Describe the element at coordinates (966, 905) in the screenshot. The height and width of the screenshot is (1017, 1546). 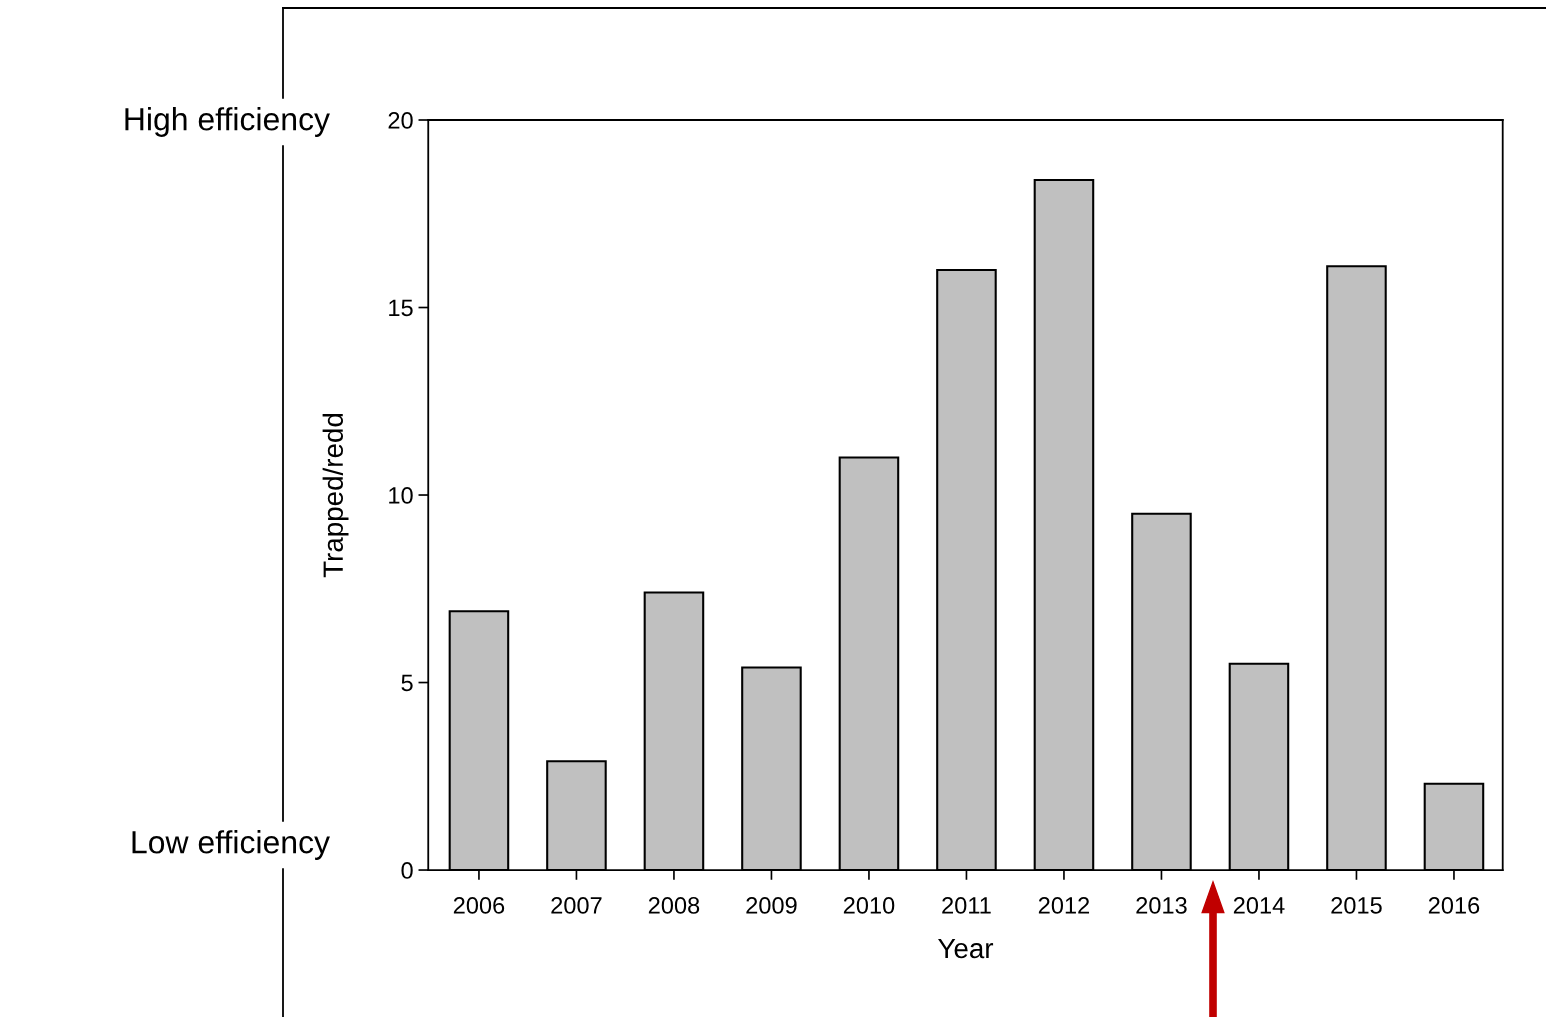
I see `x-tick-label: 2011` at that location.